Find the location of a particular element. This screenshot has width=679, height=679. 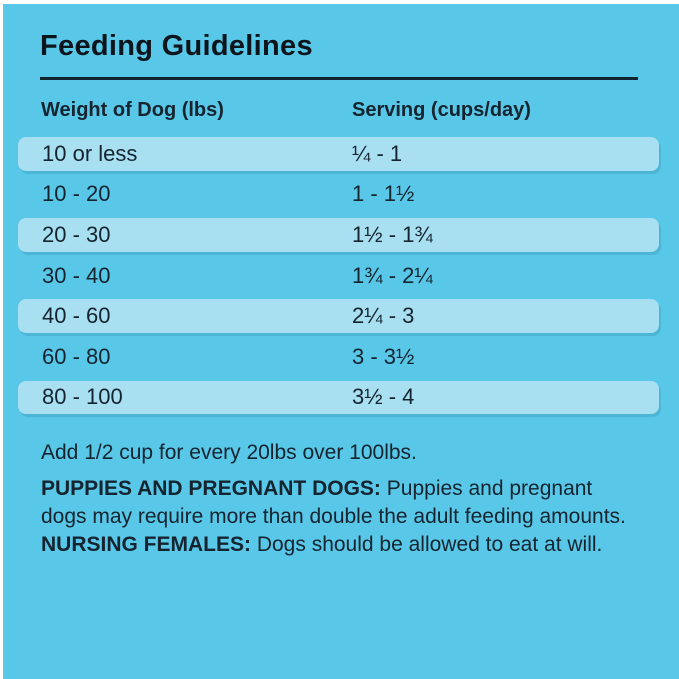

weight-cell: 80 - 100 is located at coordinates (82, 397).